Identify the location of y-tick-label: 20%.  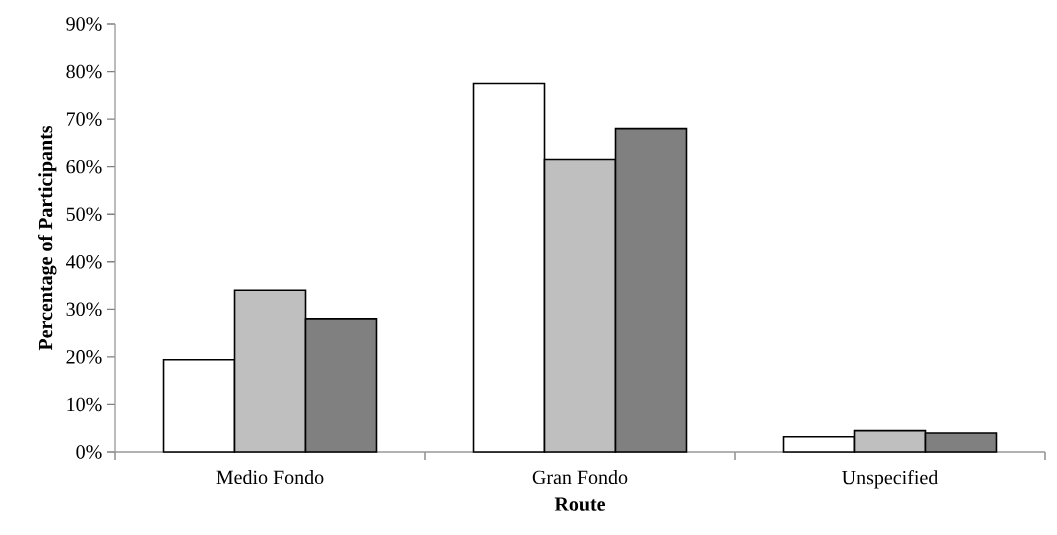
(84, 357).